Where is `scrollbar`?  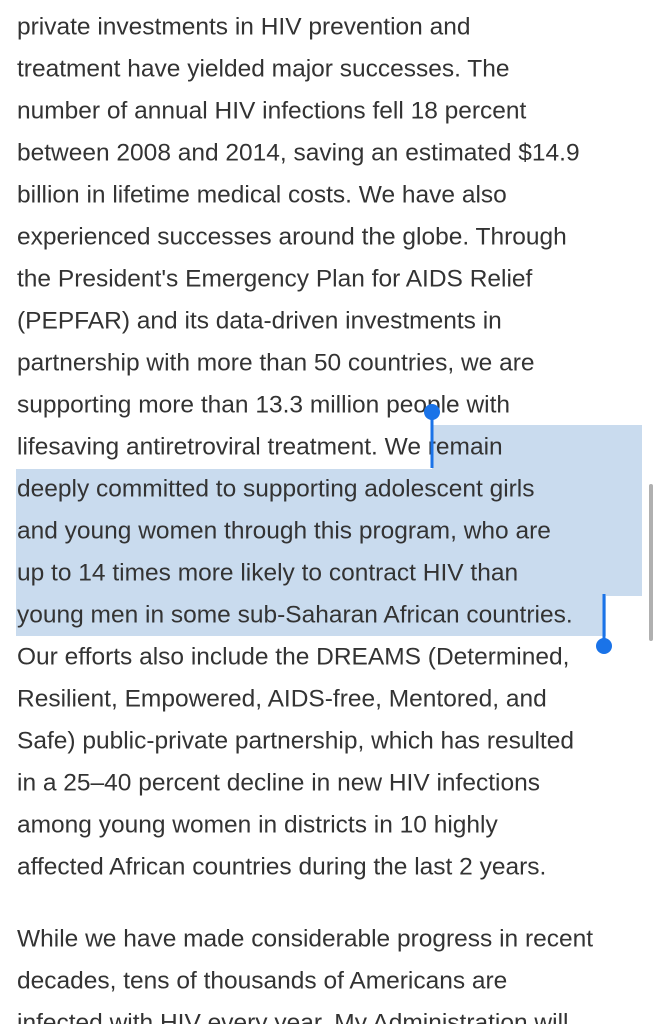 scrollbar is located at coordinates (651, 562).